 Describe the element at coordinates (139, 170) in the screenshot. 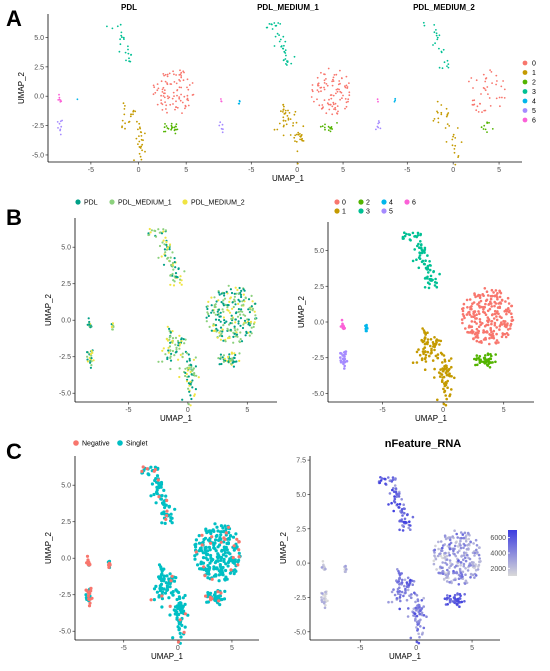

I see `x-tick-label: 0` at that location.